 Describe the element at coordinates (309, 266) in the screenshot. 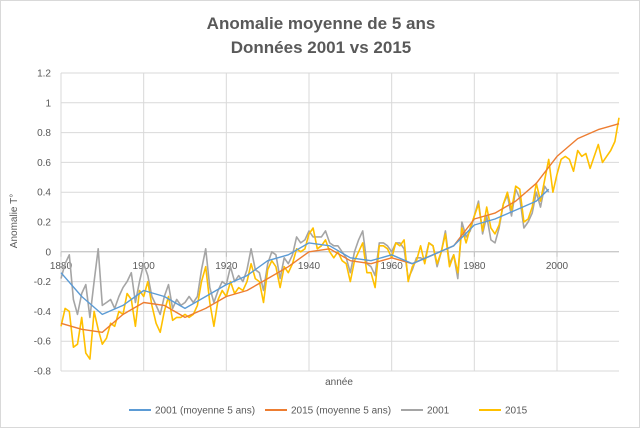

I see `x-tick-label: 1940` at that location.